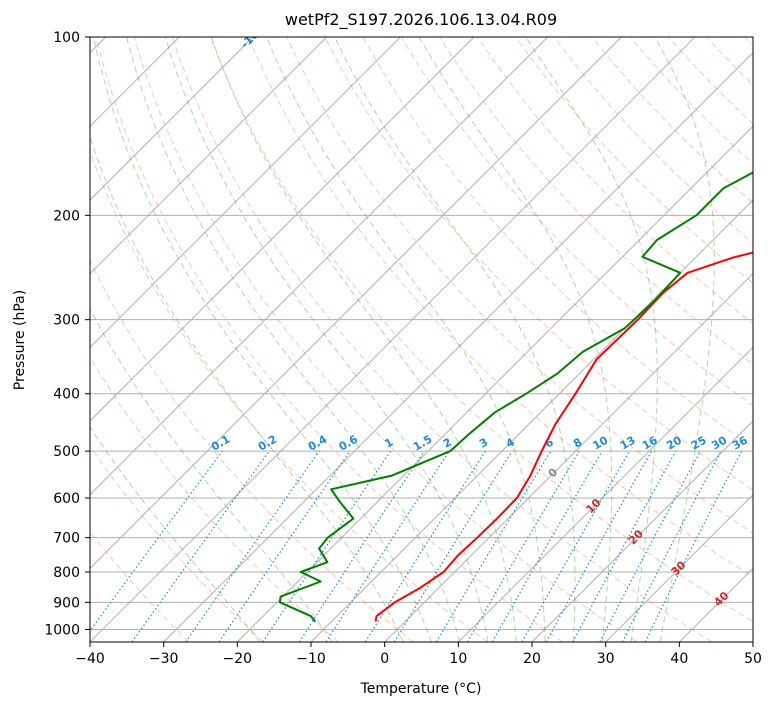  What do you see at coordinates (66, 539) in the screenshot?
I see `y-tick-label: 700` at bounding box center [66, 539].